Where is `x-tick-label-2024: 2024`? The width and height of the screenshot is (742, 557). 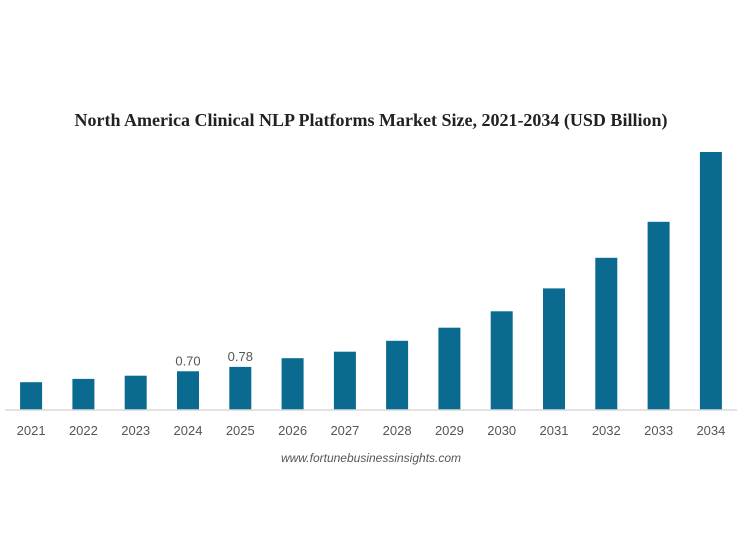 x-tick-label-2024: 2024 is located at coordinates (188, 430).